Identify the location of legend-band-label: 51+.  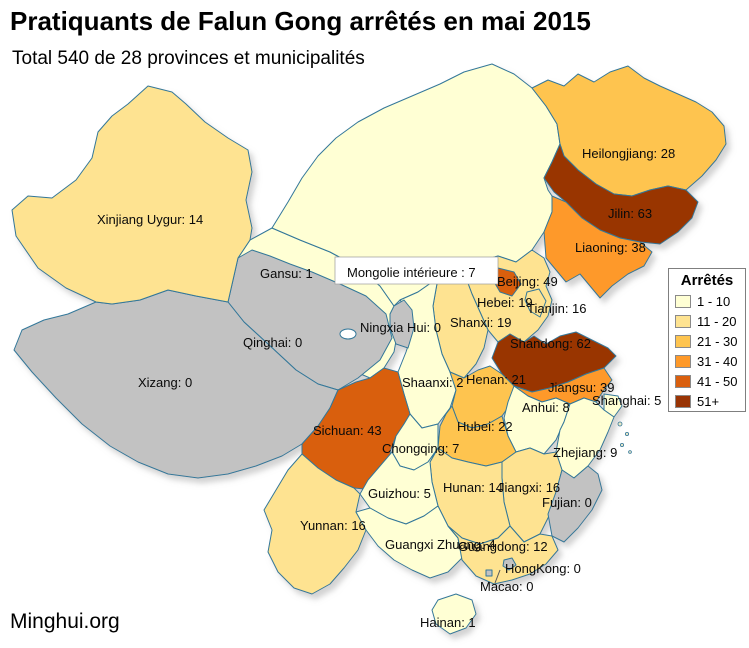
(708, 401).